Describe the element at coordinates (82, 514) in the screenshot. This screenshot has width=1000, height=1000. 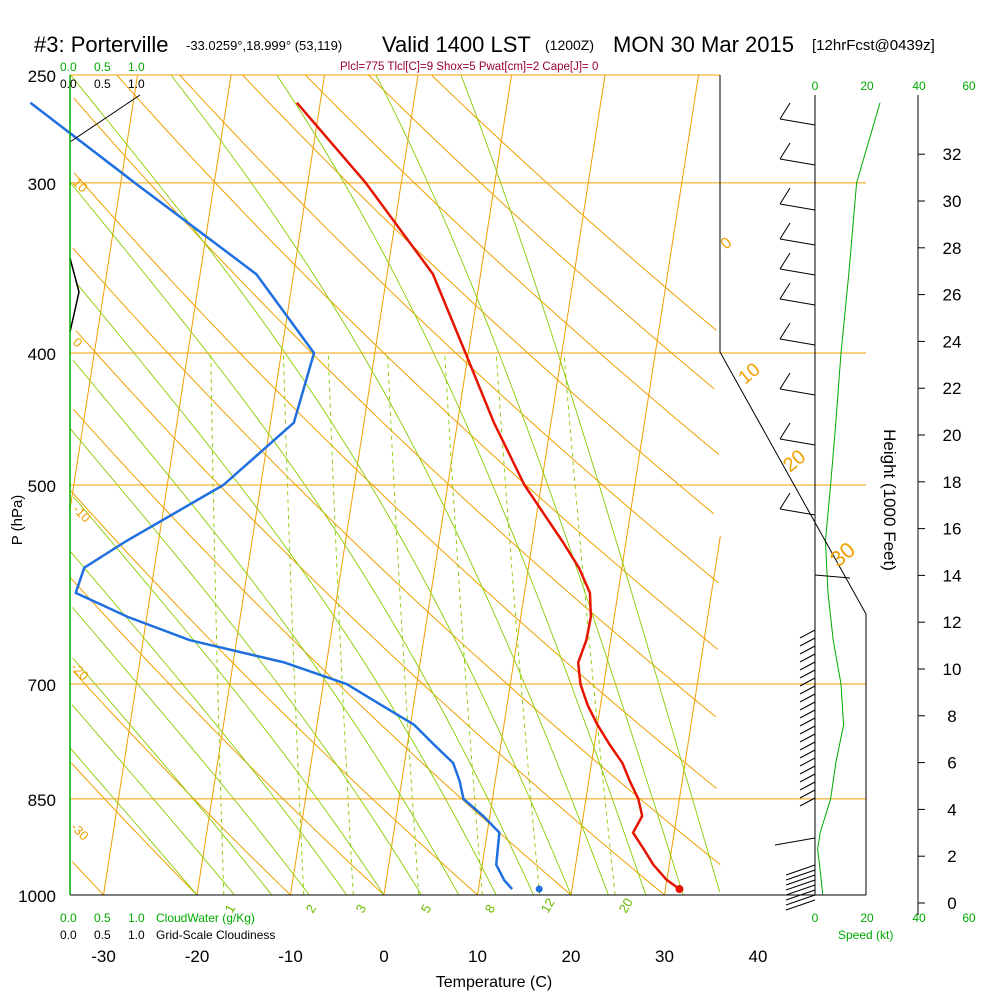
I see `isotherm-label: -10` at that location.